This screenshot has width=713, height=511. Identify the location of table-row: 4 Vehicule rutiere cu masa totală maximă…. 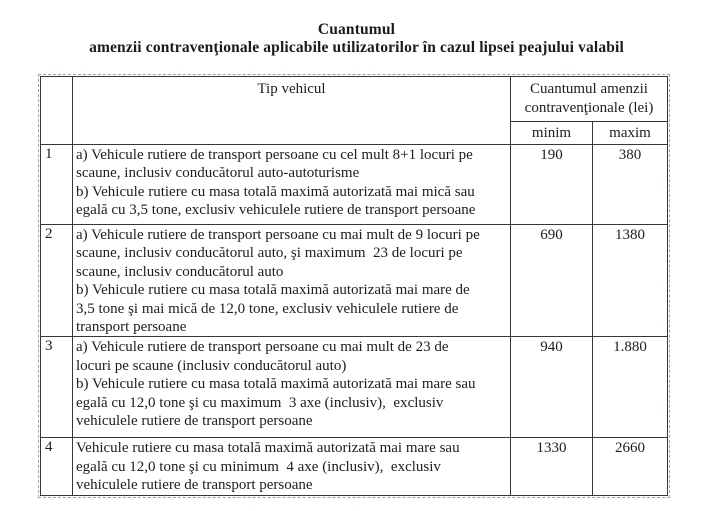
(354, 466).